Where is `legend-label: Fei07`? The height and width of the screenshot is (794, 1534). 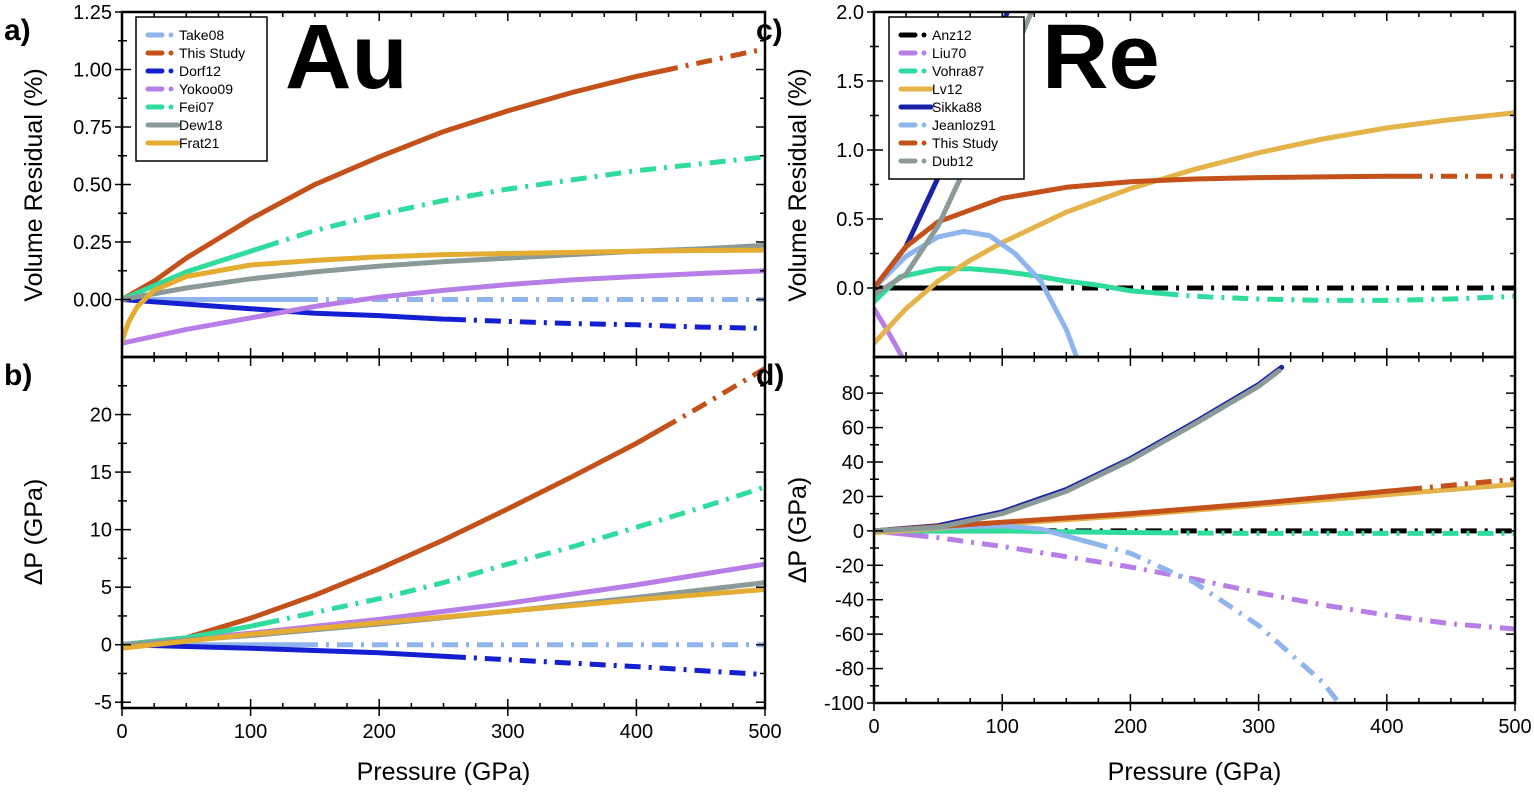 legend-label: Fei07 is located at coordinates (196, 107).